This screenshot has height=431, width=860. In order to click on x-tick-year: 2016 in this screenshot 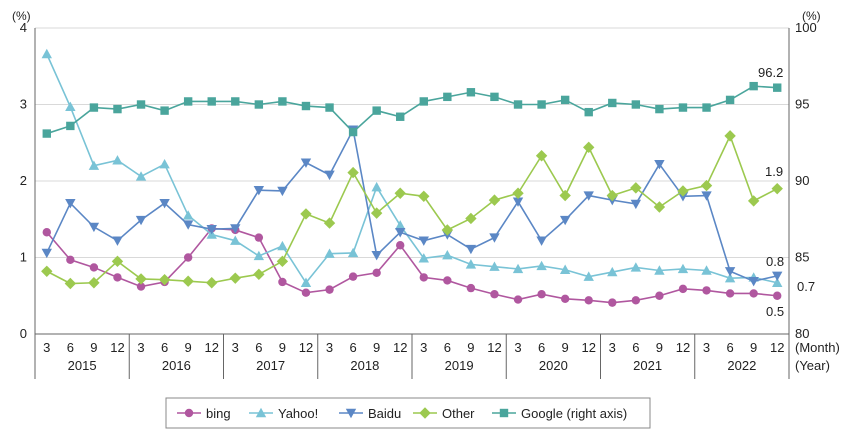, I will do `click(176, 365)`.